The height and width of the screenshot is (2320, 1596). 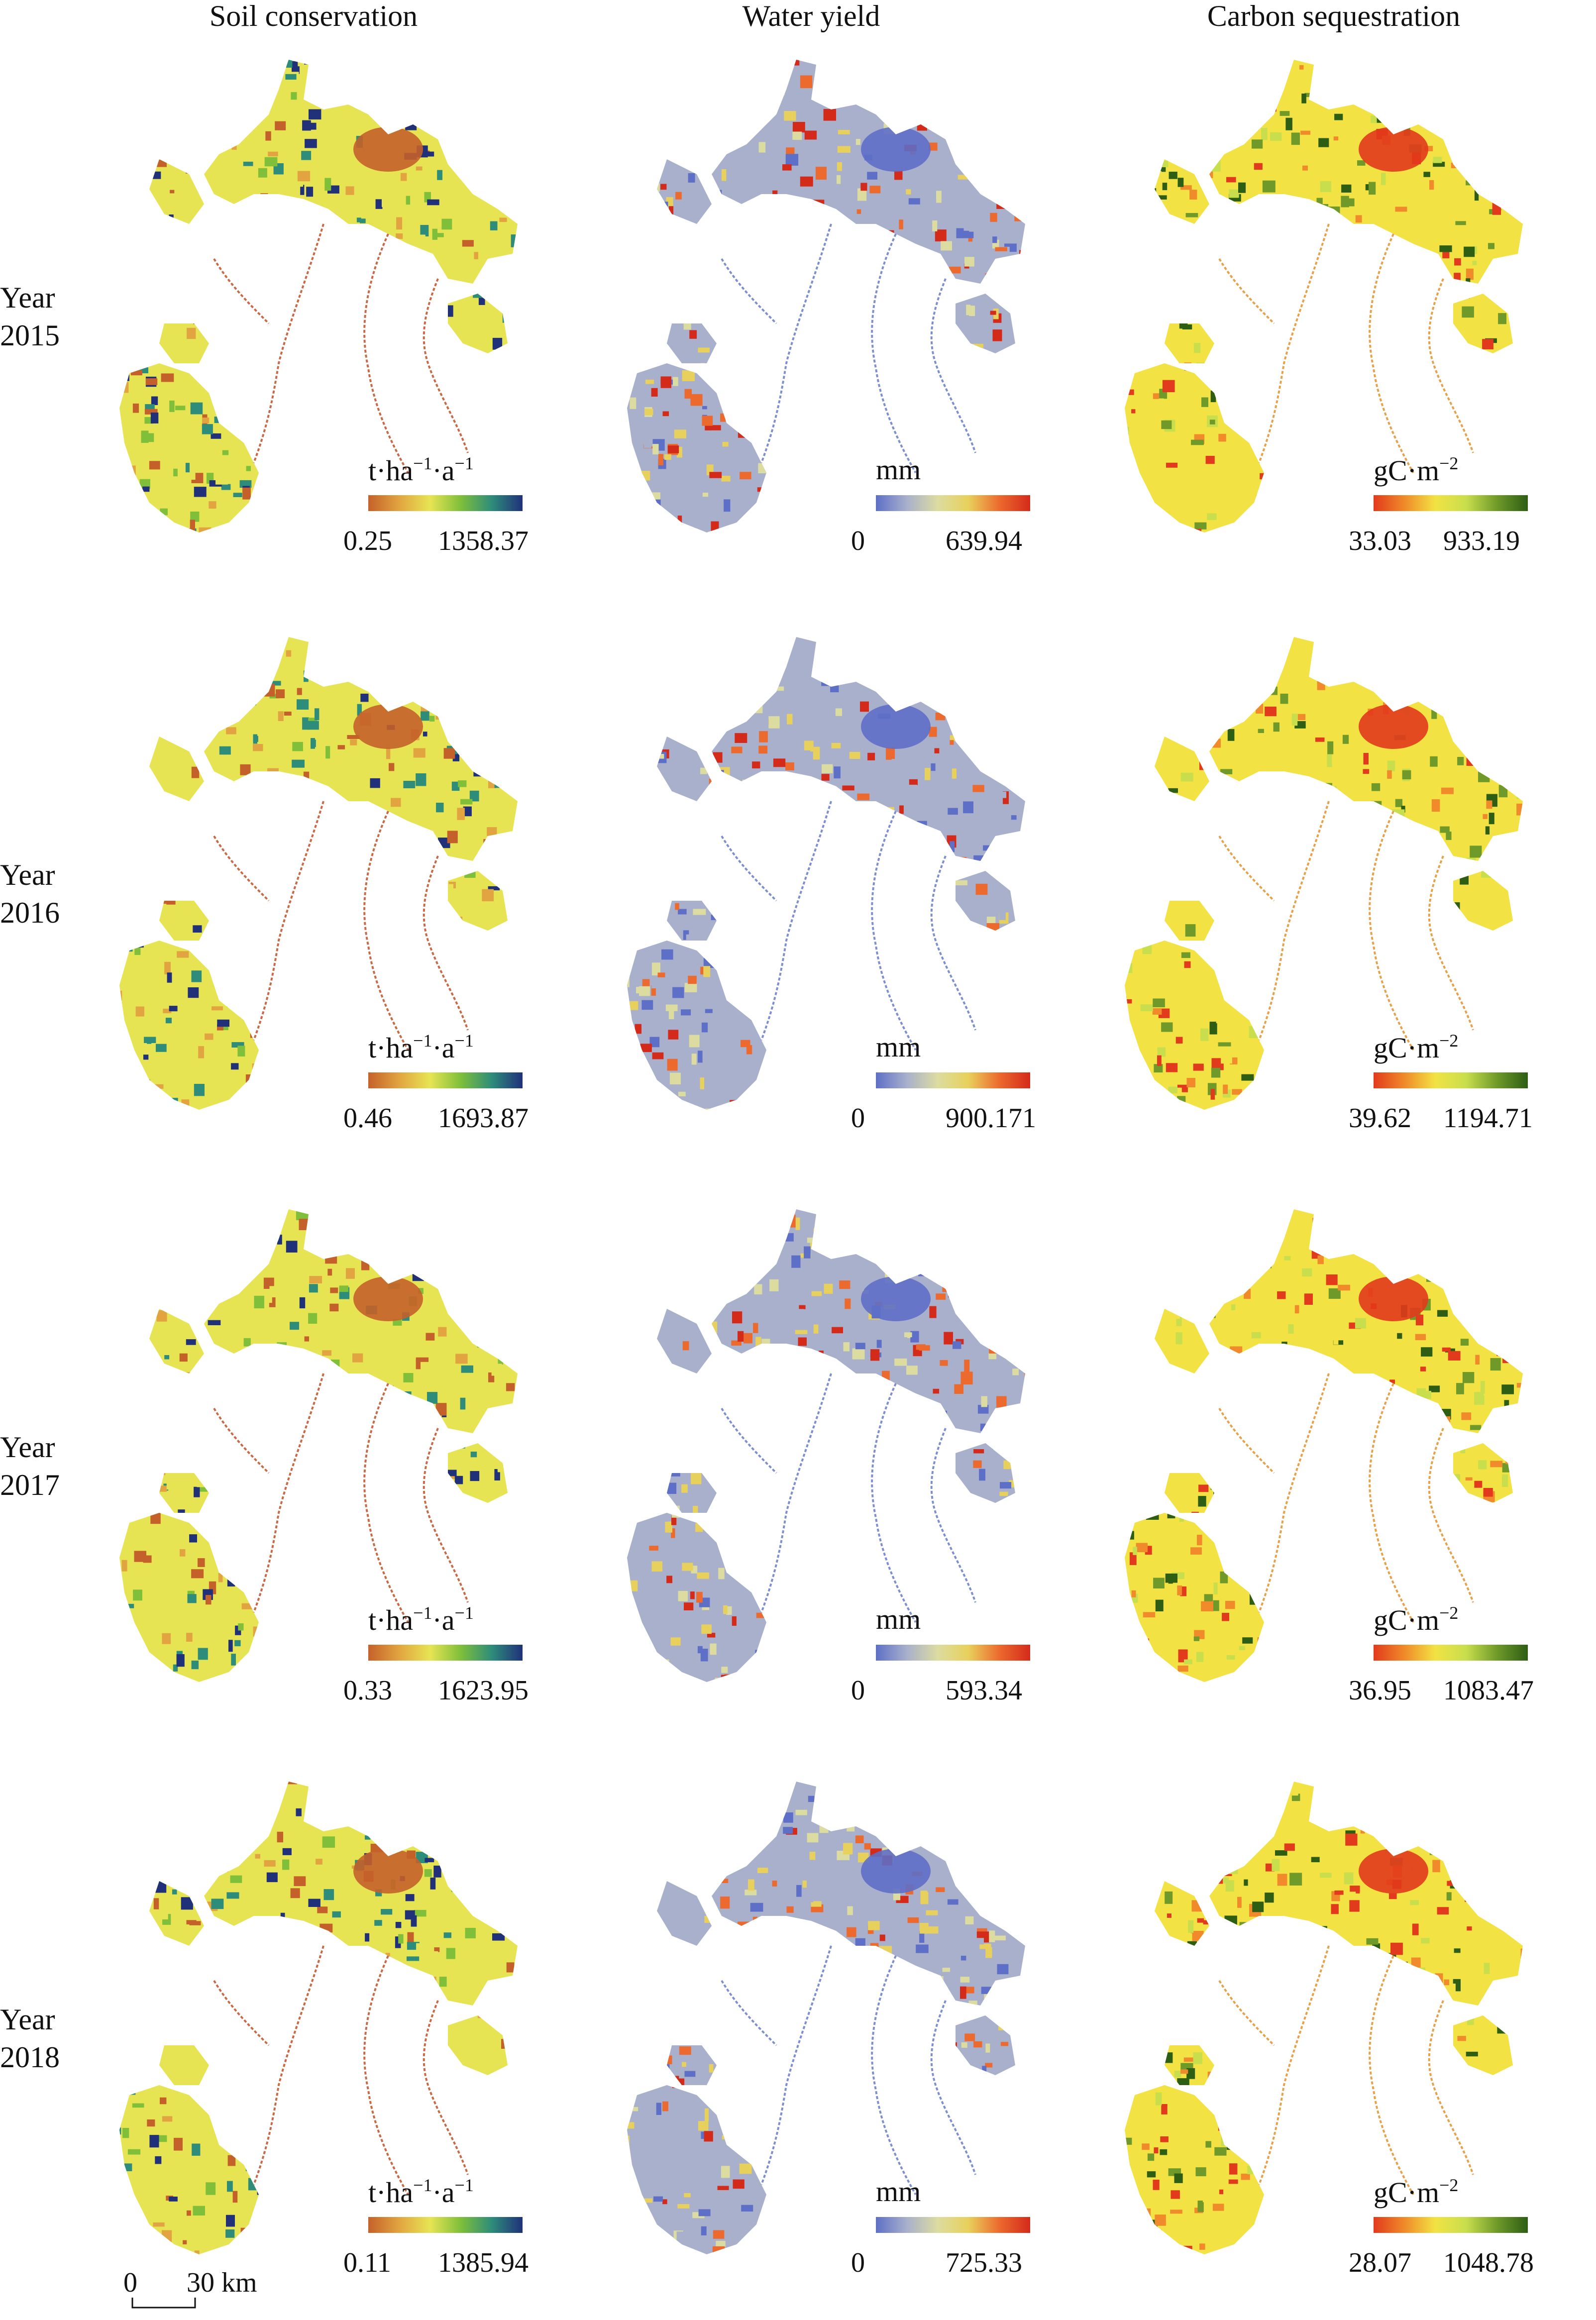 What do you see at coordinates (484, 1118) in the screenshot?
I see `legend-max-label: 1693.87` at bounding box center [484, 1118].